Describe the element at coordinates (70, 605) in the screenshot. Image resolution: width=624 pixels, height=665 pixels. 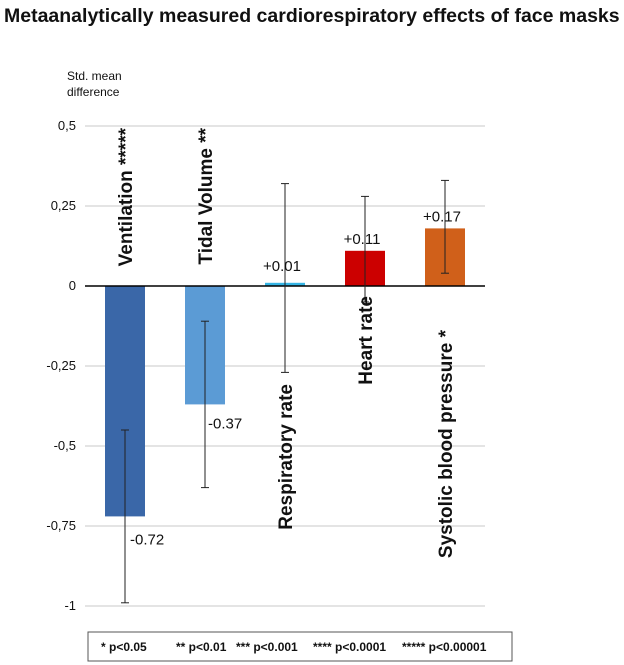
I see `y-tick-label: -1` at that location.